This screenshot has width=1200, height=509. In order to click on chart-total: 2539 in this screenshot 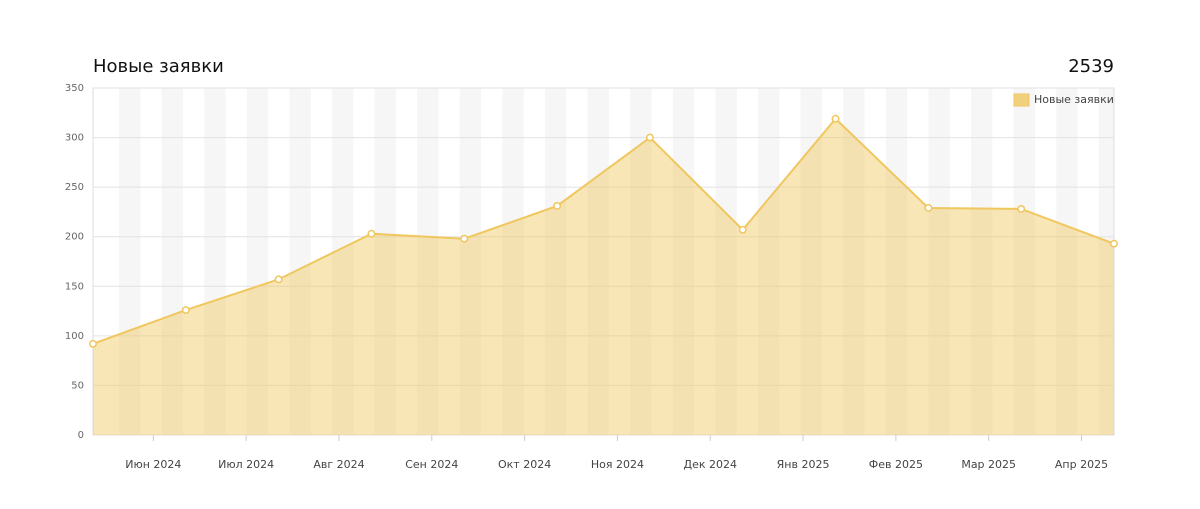, I will do `click(1091, 66)`.